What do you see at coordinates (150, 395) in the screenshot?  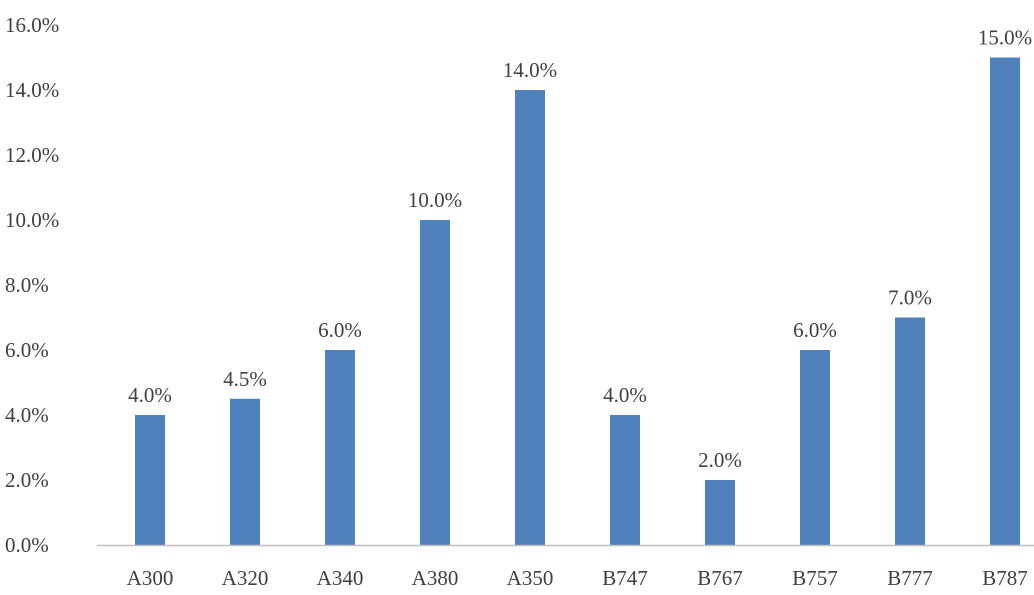 I see `data-label-a300: 4.0%` at bounding box center [150, 395].